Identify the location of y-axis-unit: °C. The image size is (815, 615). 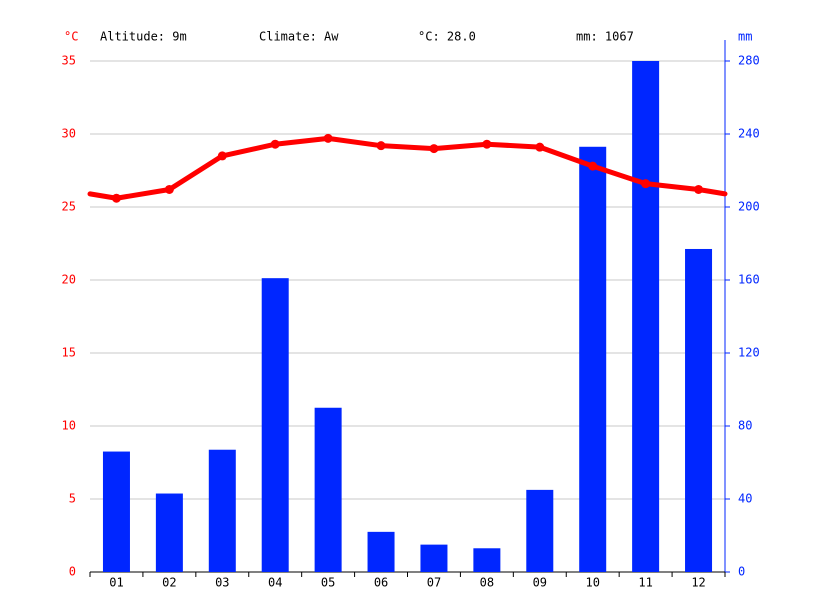
(71, 37).